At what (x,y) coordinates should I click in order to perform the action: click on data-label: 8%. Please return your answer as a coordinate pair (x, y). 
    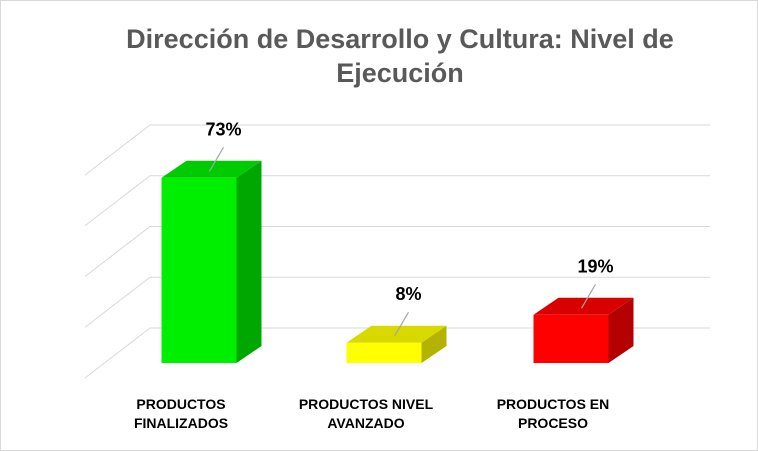
    Looking at the image, I should click on (408, 294).